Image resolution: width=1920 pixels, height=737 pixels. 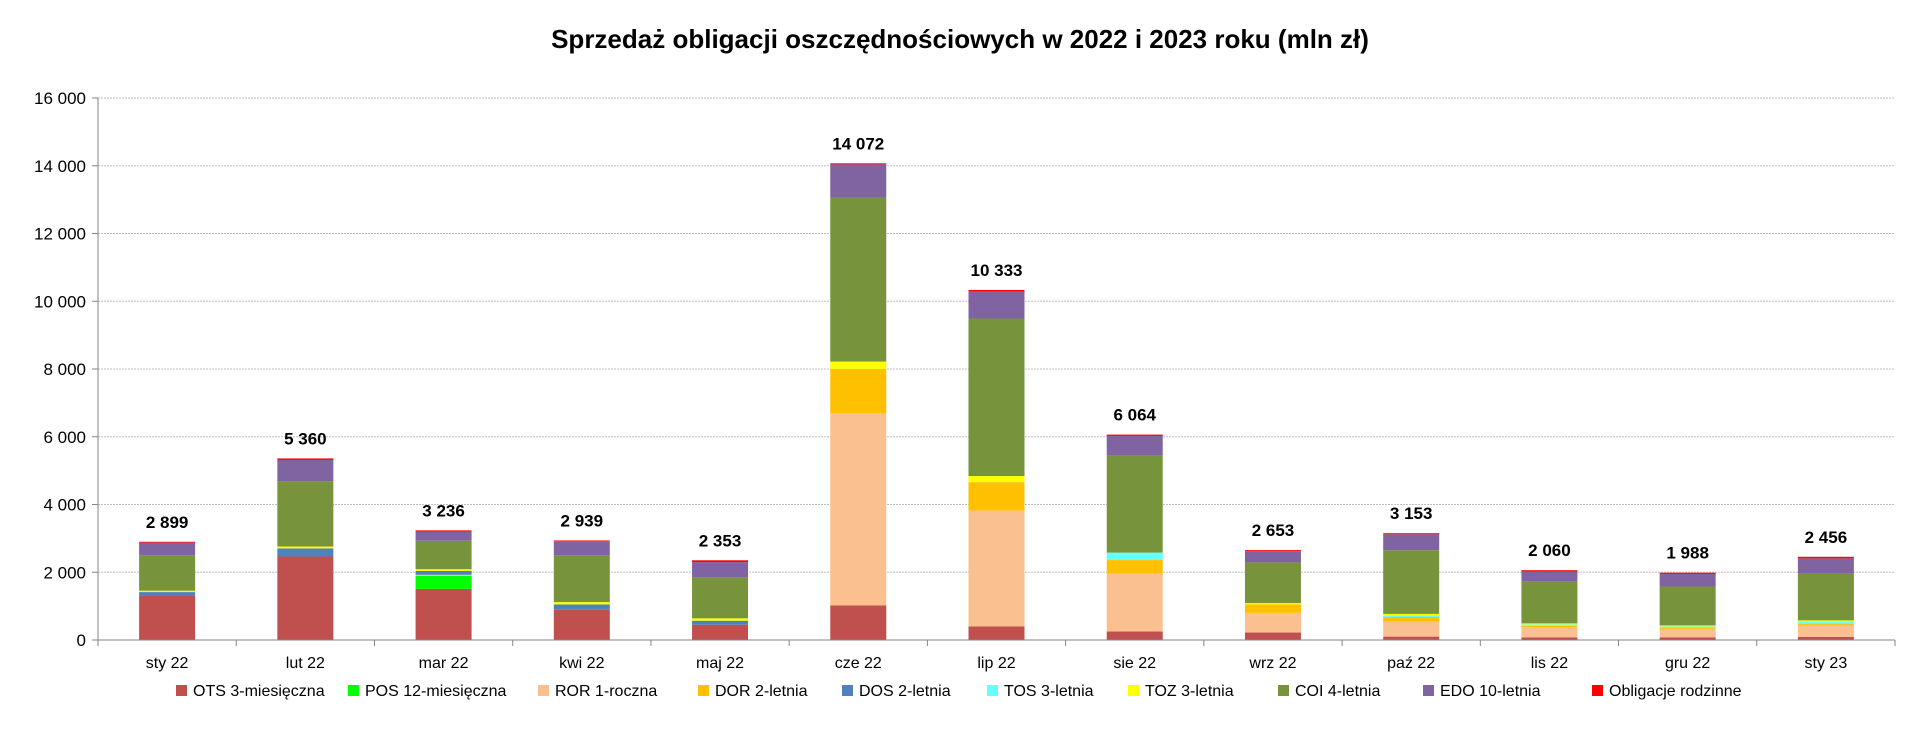 I want to click on y-tick-label: 8 000, so click(x=64, y=369).